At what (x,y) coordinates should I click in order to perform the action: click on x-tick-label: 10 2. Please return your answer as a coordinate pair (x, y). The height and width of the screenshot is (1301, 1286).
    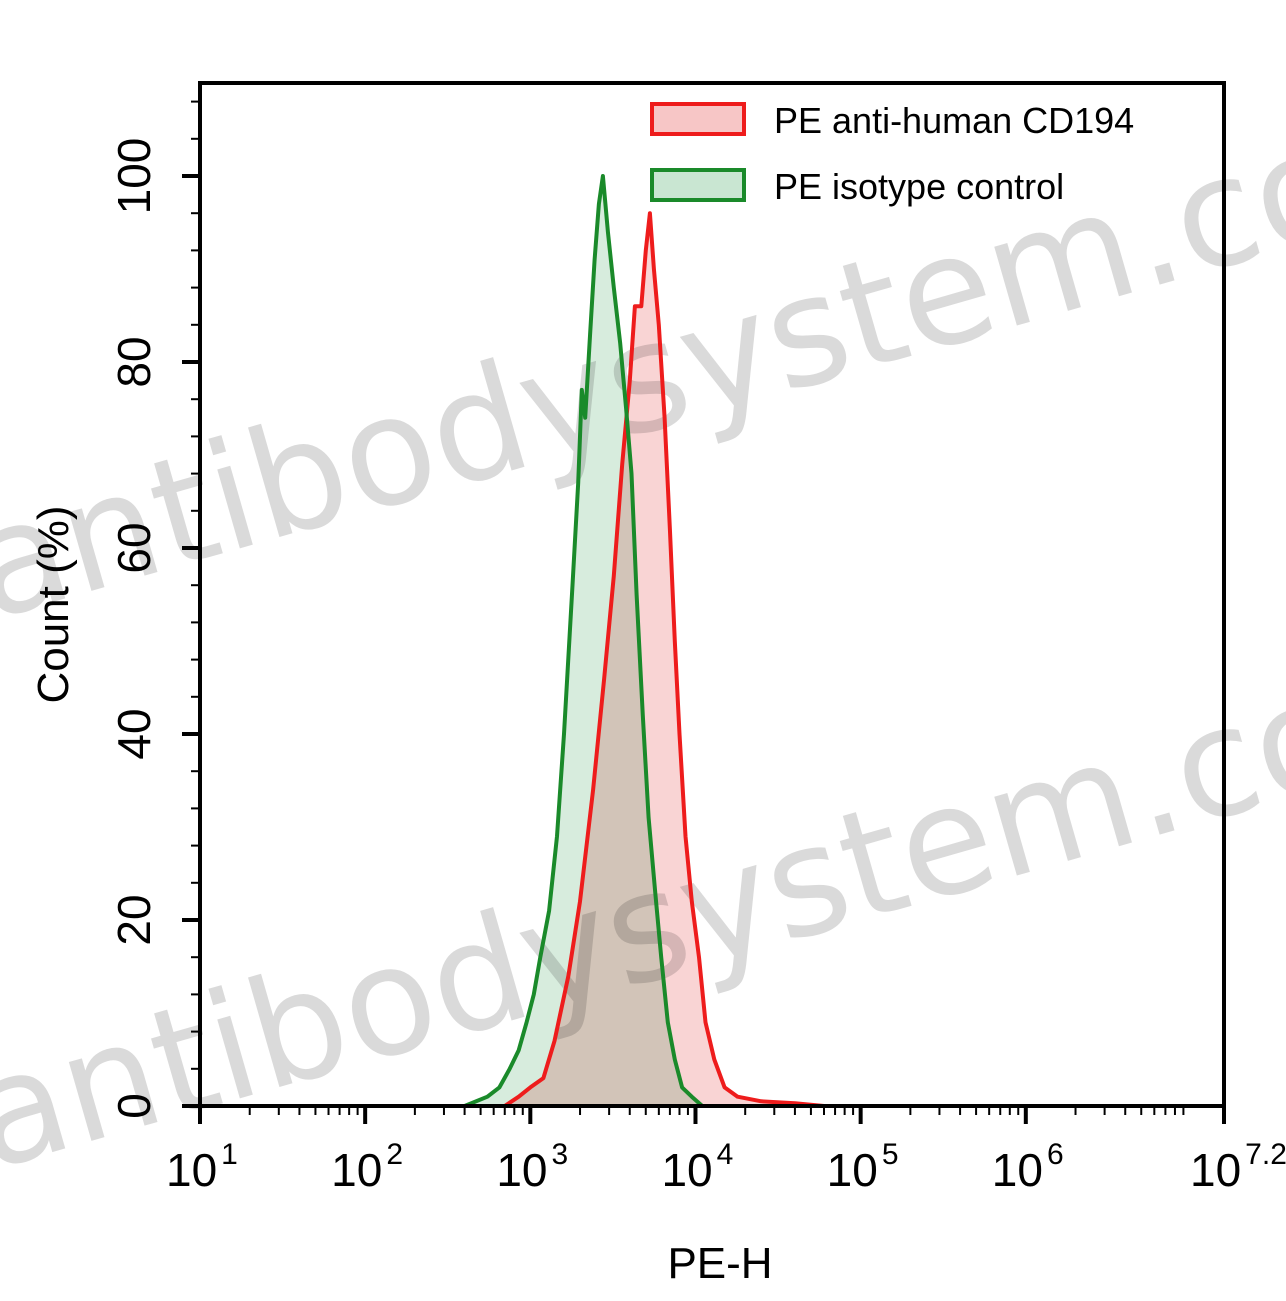
    Looking at the image, I should click on (367, 1167).